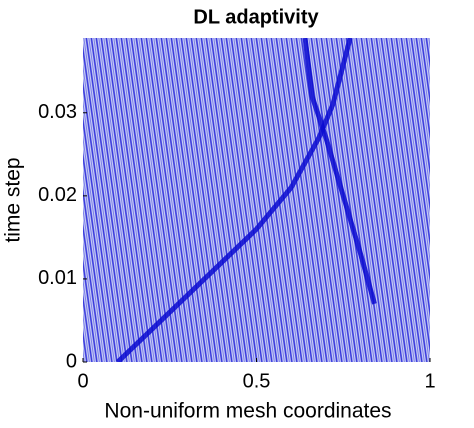 Image resolution: width=474 pixels, height=428 pixels. I want to click on y-axis-label: time step, so click(13, 199).